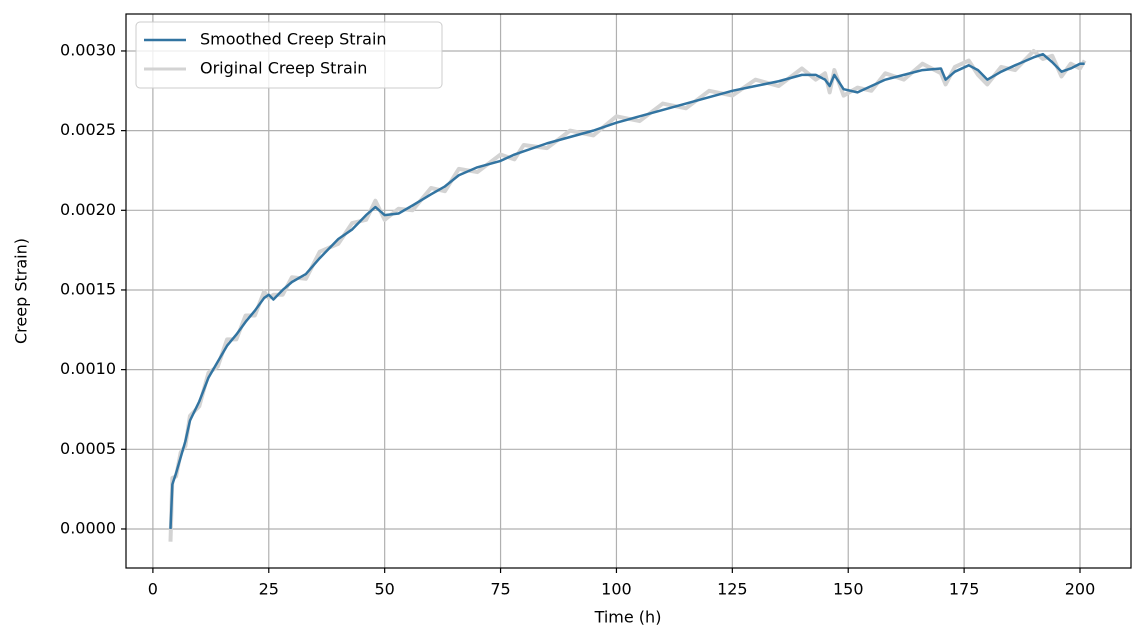 This screenshot has width=1144, height=643. What do you see at coordinates (21, 291) in the screenshot?
I see `y-axis-label: Creep Strain)` at bounding box center [21, 291].